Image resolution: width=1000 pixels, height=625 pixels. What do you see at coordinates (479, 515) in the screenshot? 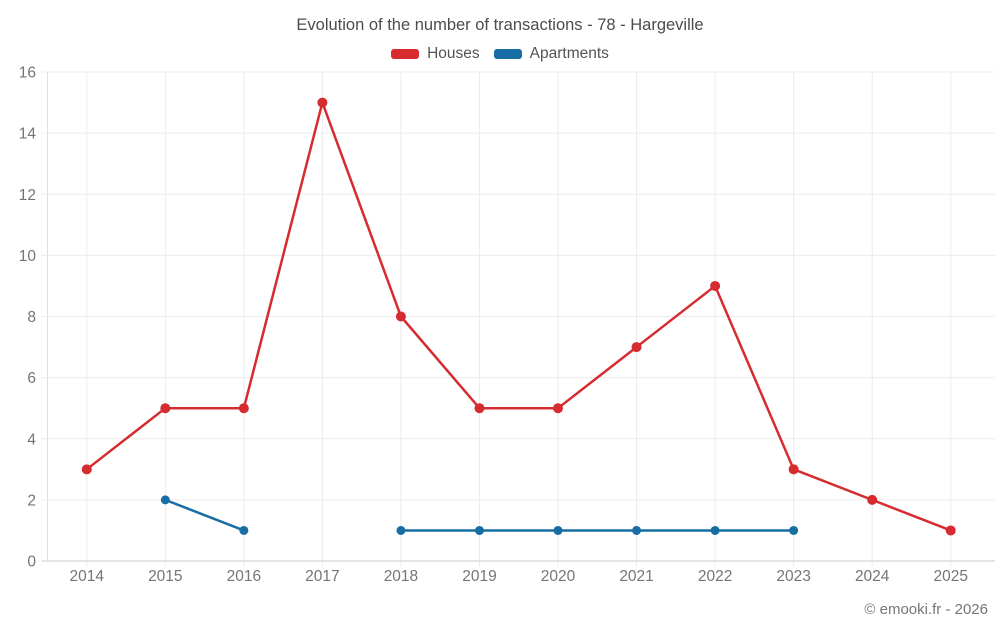
I see `series-apartments` at bounding box center [479, 515].